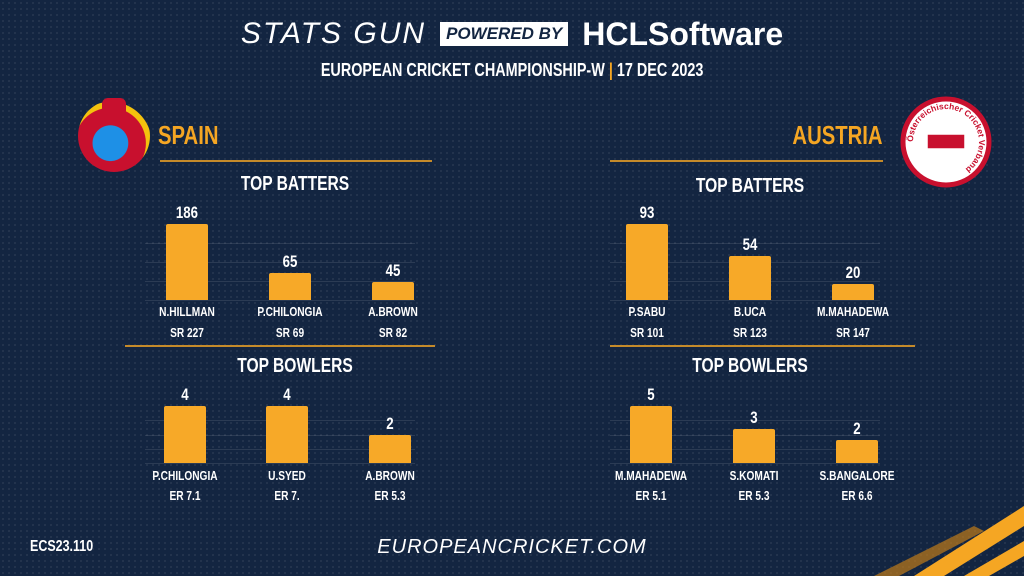  I want to click on event-name: EUROPEAN CRICKET CHAMPIONSHIP-W, so click(462, 70).